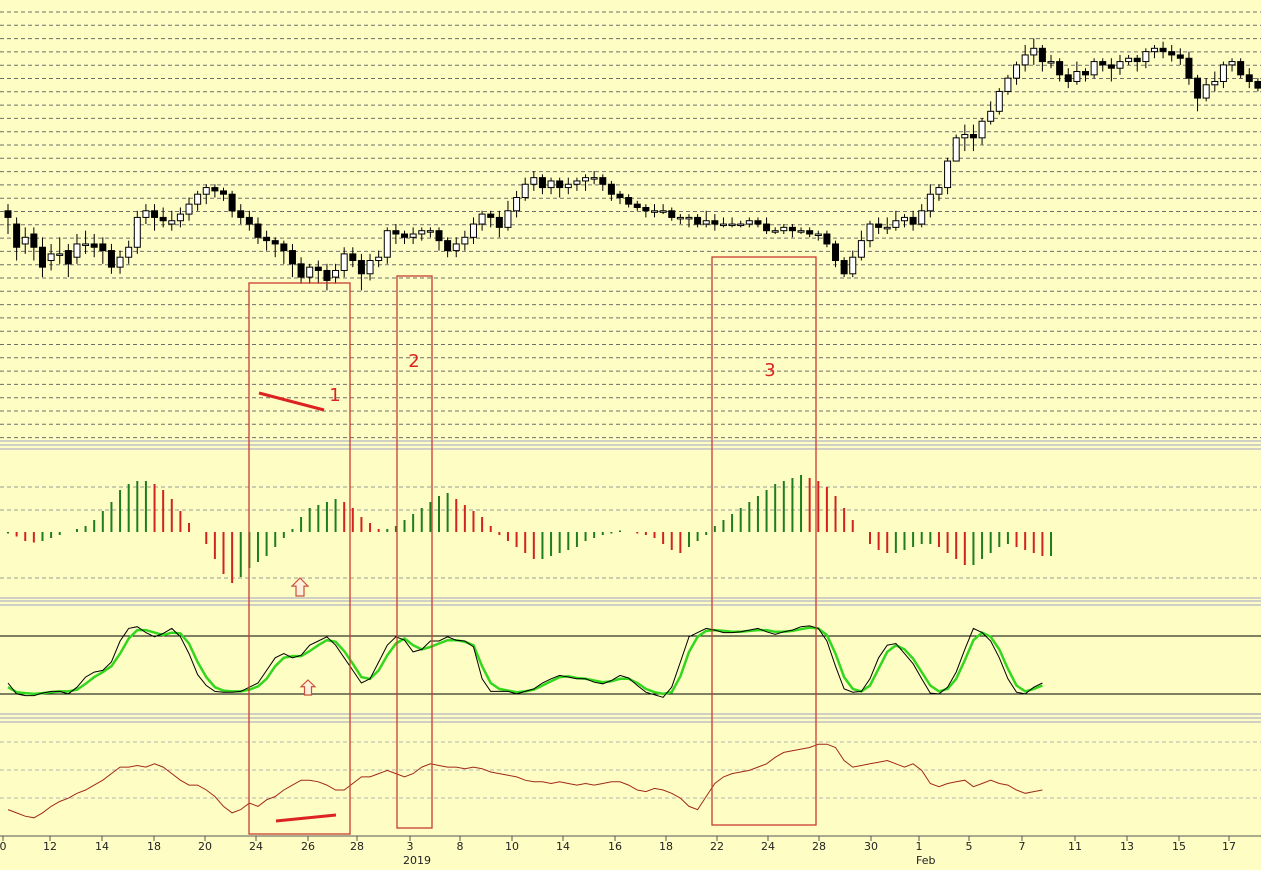  What do you see at coordinates (357, 846) in the screenshot?
I see `x-tick-label: 28` at bounding box center [357, 846].